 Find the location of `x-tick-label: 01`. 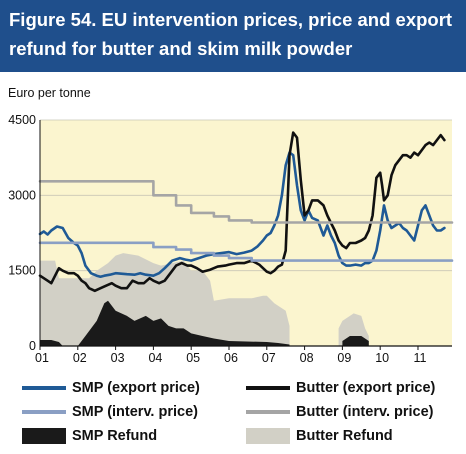

x-tick-label: 01 is located at coordinates (42, 358).